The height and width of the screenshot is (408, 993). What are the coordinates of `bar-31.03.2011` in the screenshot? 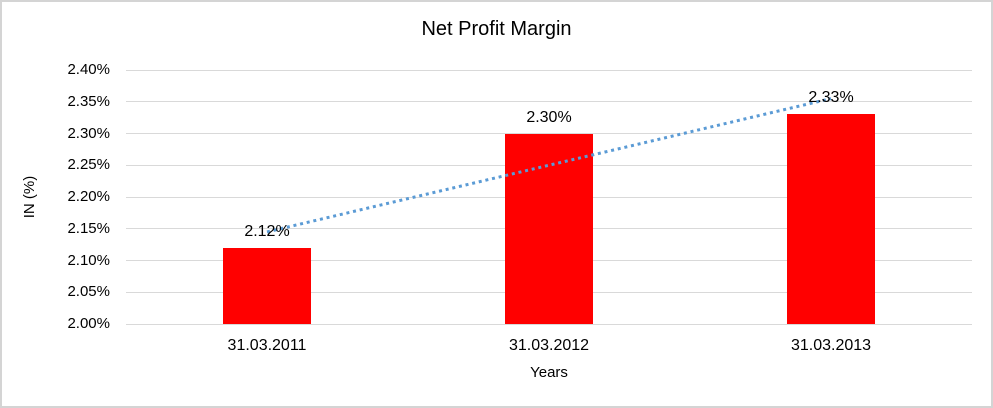 It's located at (267, 285).